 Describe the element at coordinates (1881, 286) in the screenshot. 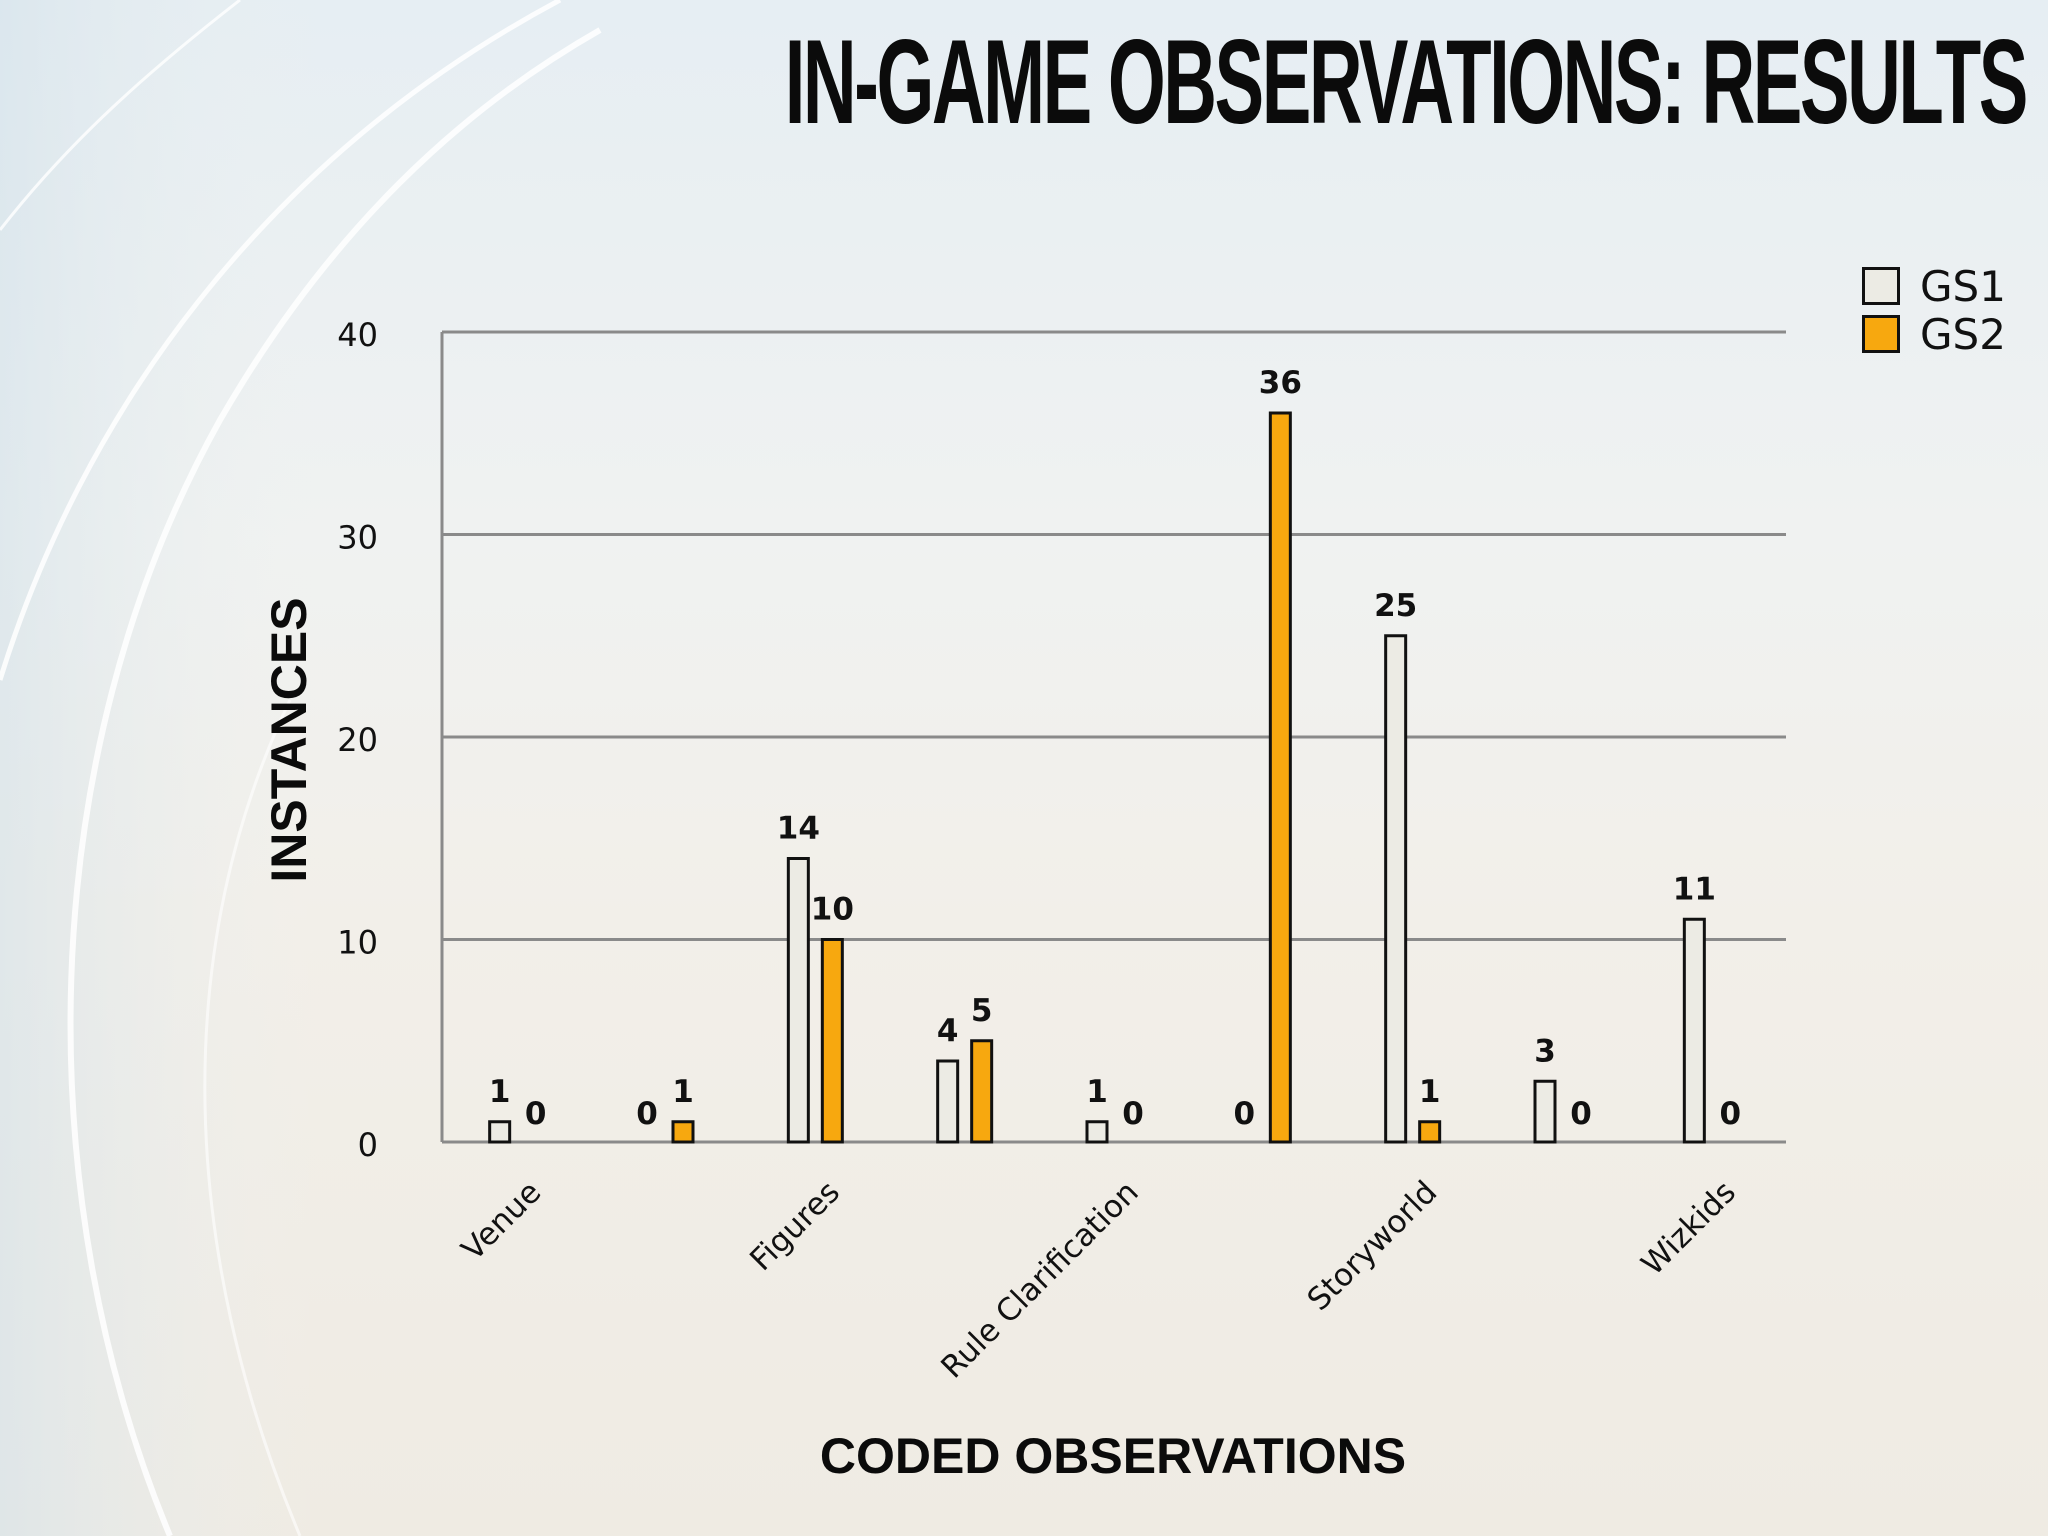

I see `legend-swatch-gs1` at that location.